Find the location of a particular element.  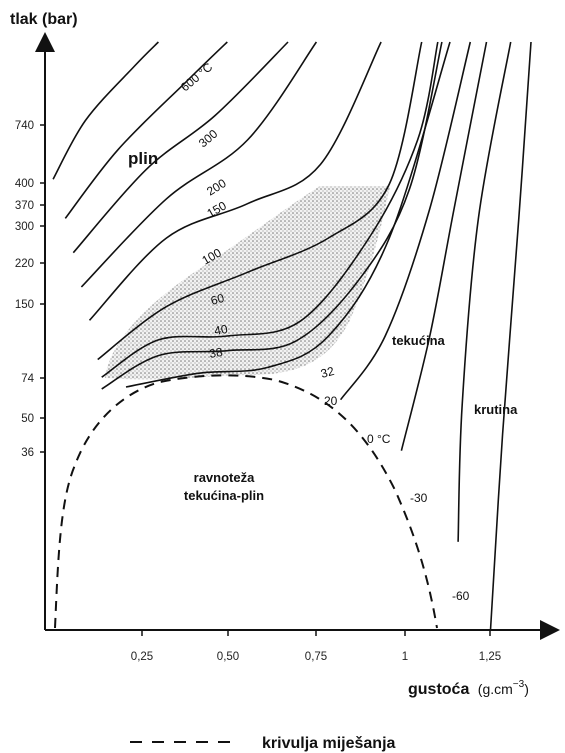

isotherm-label: 300 is located at coordinates (208, 138).